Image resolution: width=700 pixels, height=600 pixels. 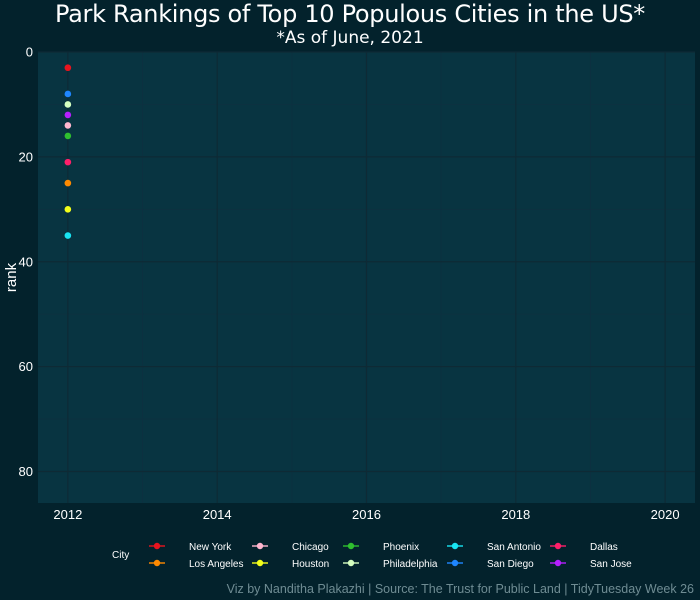 I want to click on legend-label: San Jose, so click(x=611, y=564).